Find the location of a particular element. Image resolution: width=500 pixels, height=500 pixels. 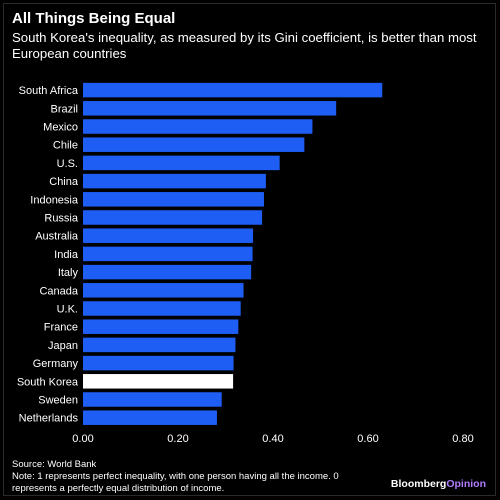

bar-india is located at coordinates (168, 254).